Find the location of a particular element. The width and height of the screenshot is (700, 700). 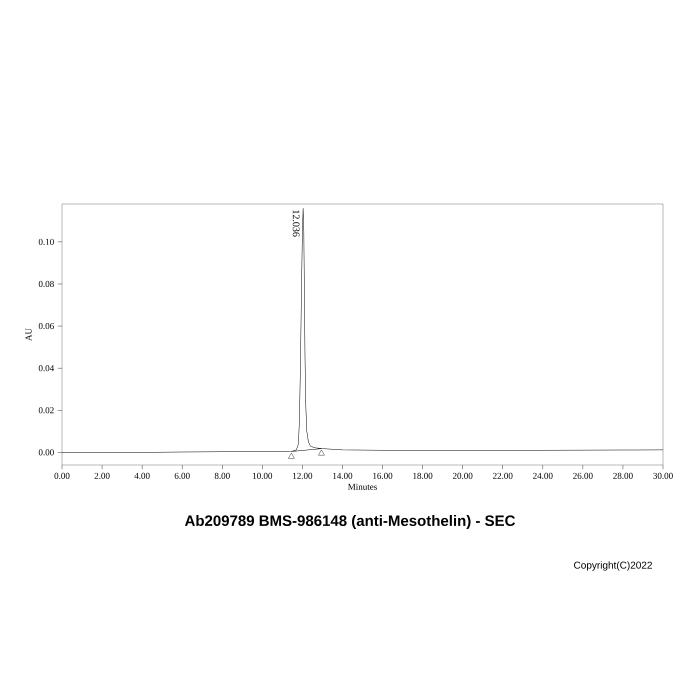

text: Copyright(C)2022 is located at coordinates (613, 566).